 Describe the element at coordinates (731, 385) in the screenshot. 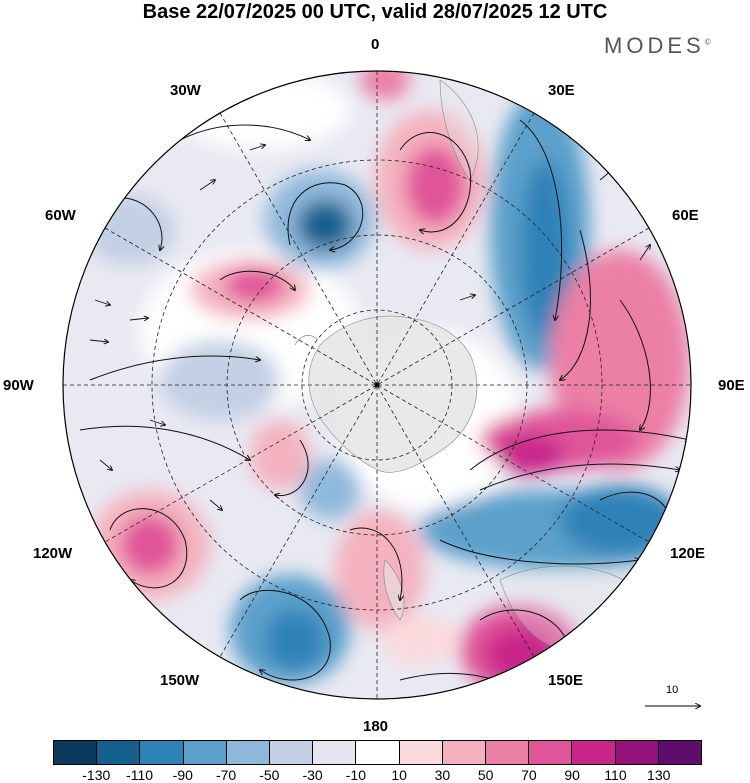

I see `lon-label-90e: 90E` at that location.